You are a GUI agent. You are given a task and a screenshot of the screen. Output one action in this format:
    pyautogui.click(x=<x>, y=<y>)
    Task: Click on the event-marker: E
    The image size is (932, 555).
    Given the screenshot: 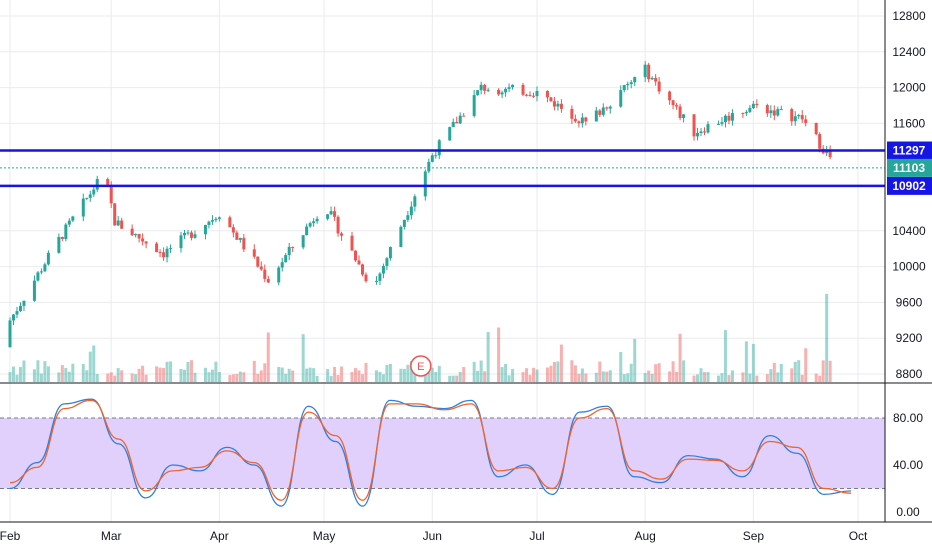 What is the action you would take?
    pyautogui.click(x=421, y=366)
    